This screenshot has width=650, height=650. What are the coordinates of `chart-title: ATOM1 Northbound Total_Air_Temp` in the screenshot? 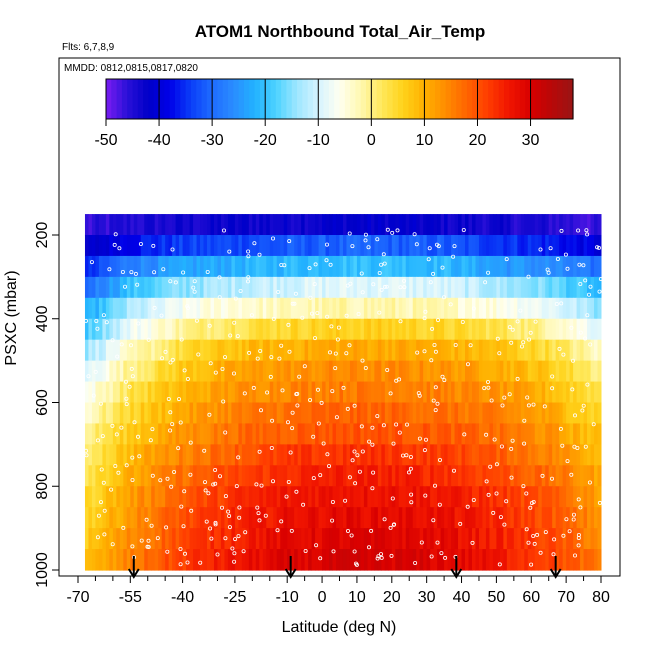 It's located at (340, 31).